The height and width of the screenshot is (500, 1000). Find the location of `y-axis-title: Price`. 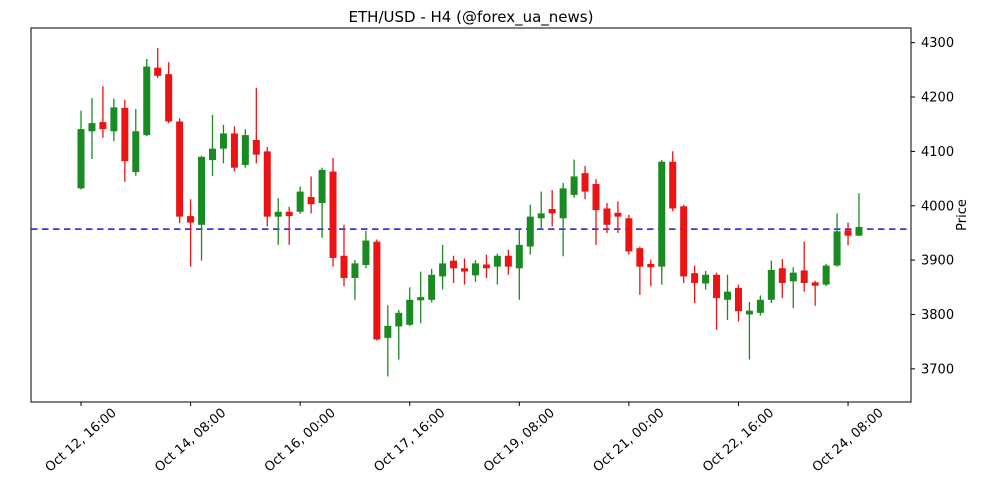

y-axis-title: Price is located at coordinates (962, 215).